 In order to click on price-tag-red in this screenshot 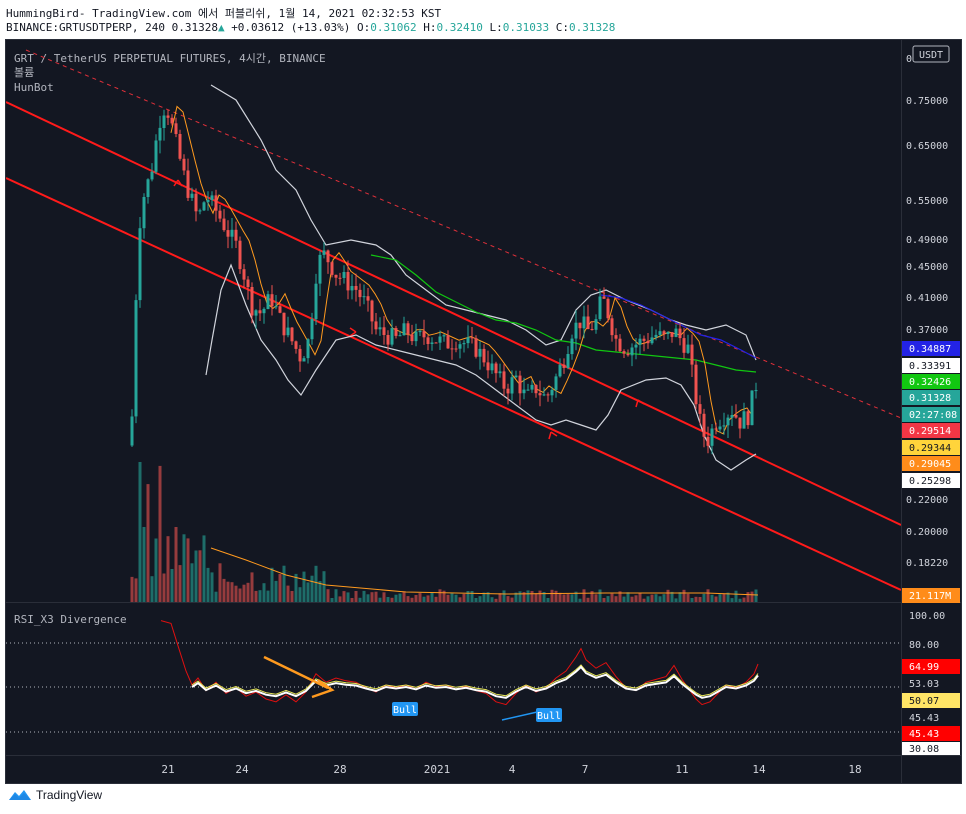, I will do `click(931, 430)`.